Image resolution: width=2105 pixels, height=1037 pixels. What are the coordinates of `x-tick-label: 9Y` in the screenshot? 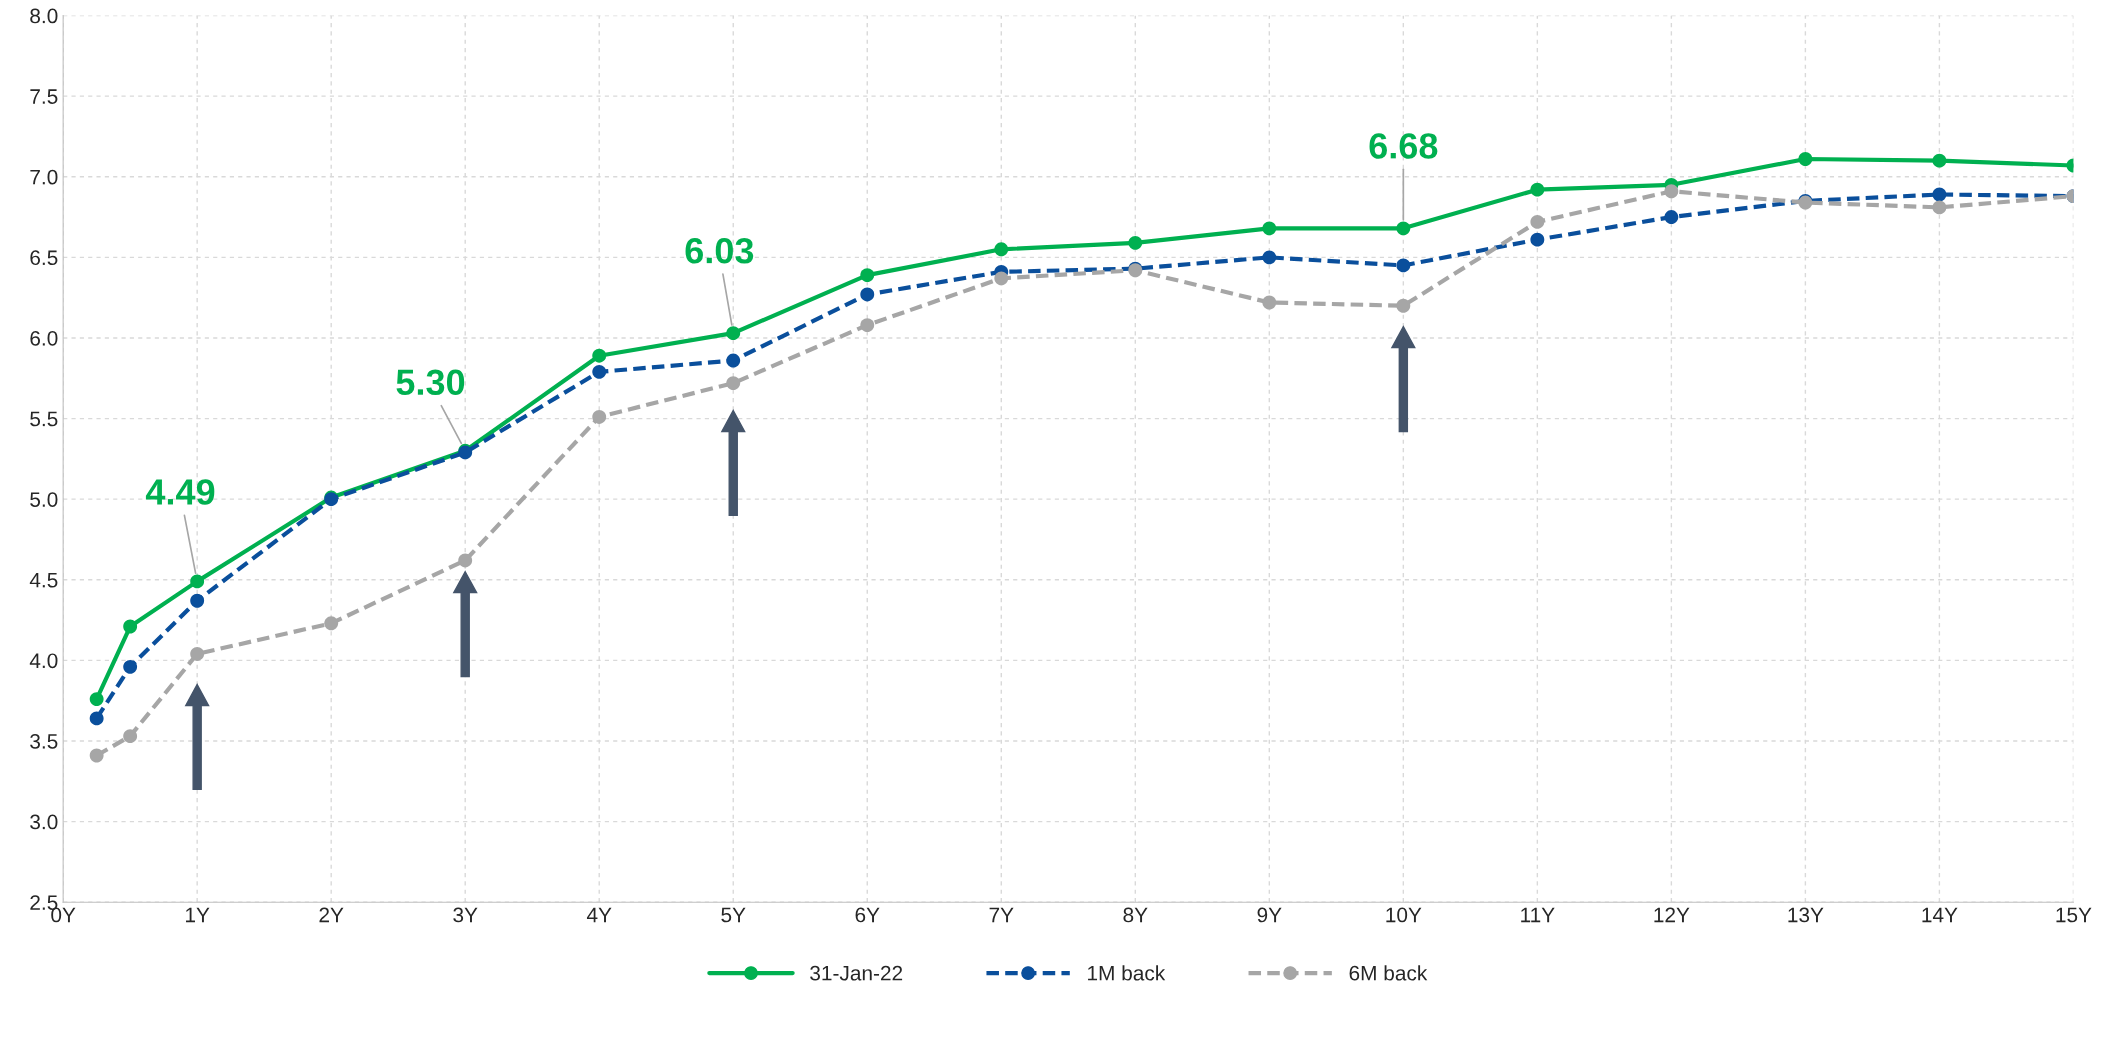 It's located at (1269, 915).